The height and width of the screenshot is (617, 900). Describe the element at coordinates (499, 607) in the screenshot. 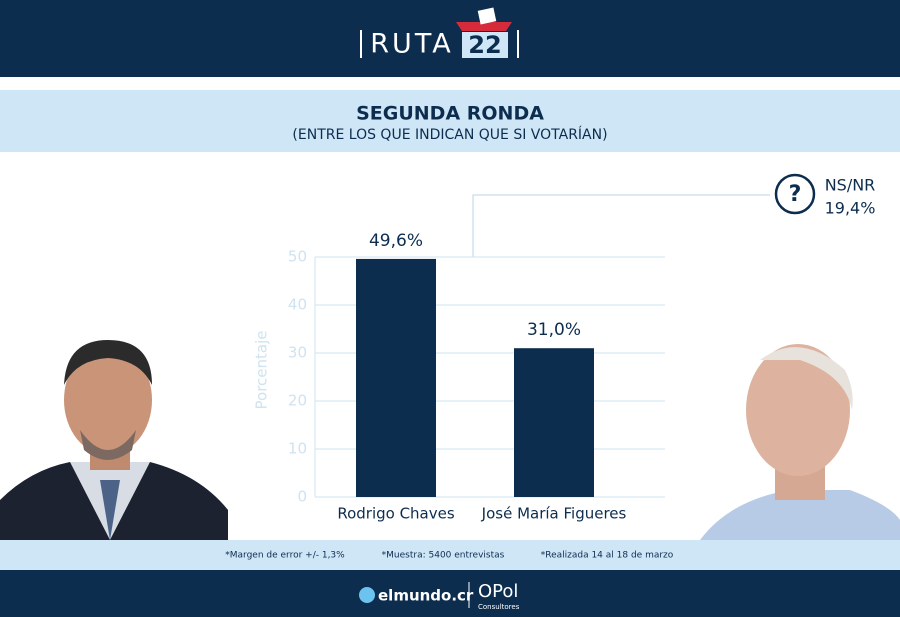

I see `firm-sub: Consultores` at that location.